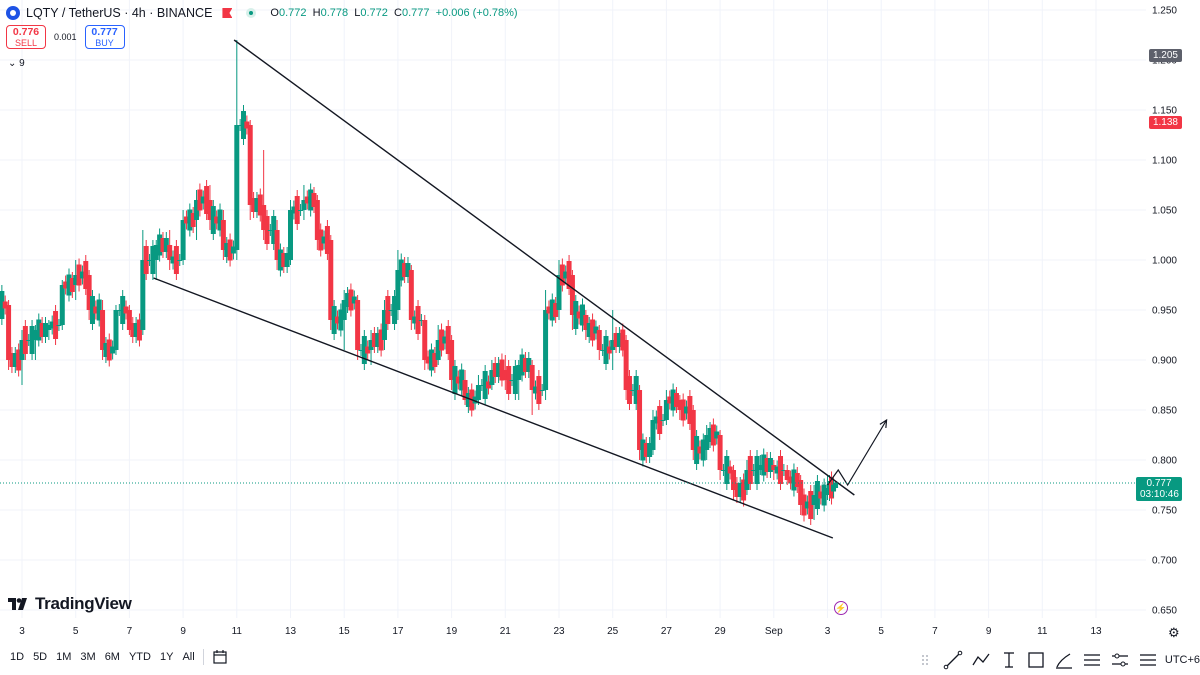 Image resolution: width=1200 pixels, height=675 pixels. What do you see at coordinates (925, 660) in the screenshot?
I see `drag-handle-icon` at bounding box center [925, 660].